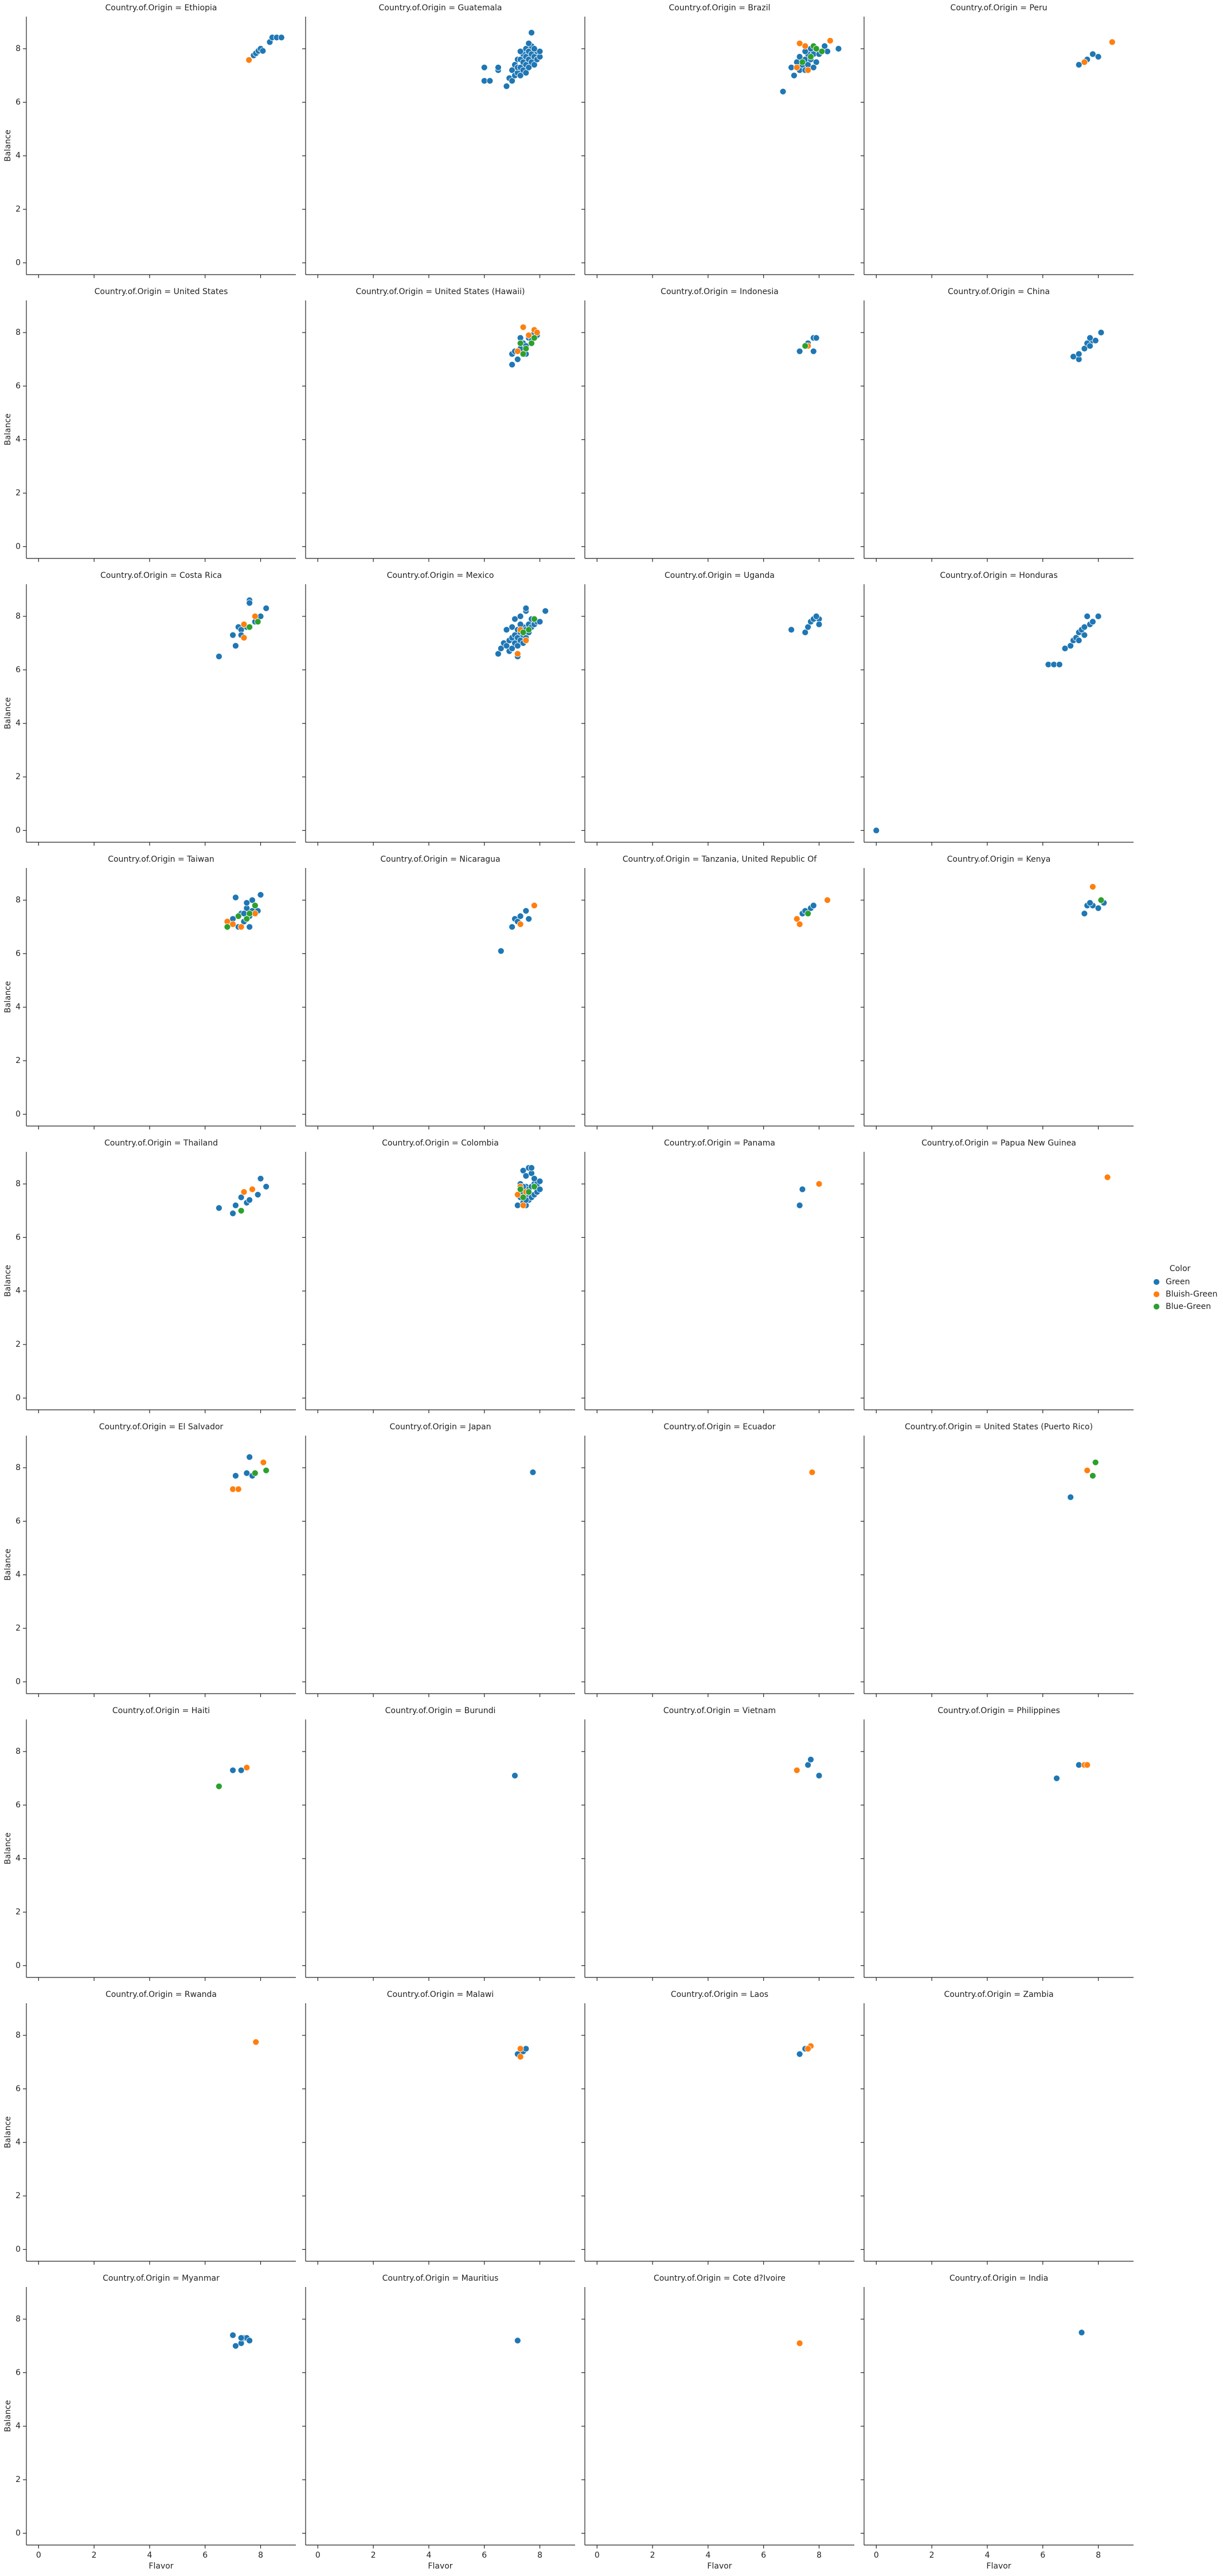 The width and height of the screenshot is (1223, 2576). What do you see at coordinates (999, 2278) in the screenshot?
I see `facet-title: Country.of.Origin = India` at bounding box center [999, 2278].